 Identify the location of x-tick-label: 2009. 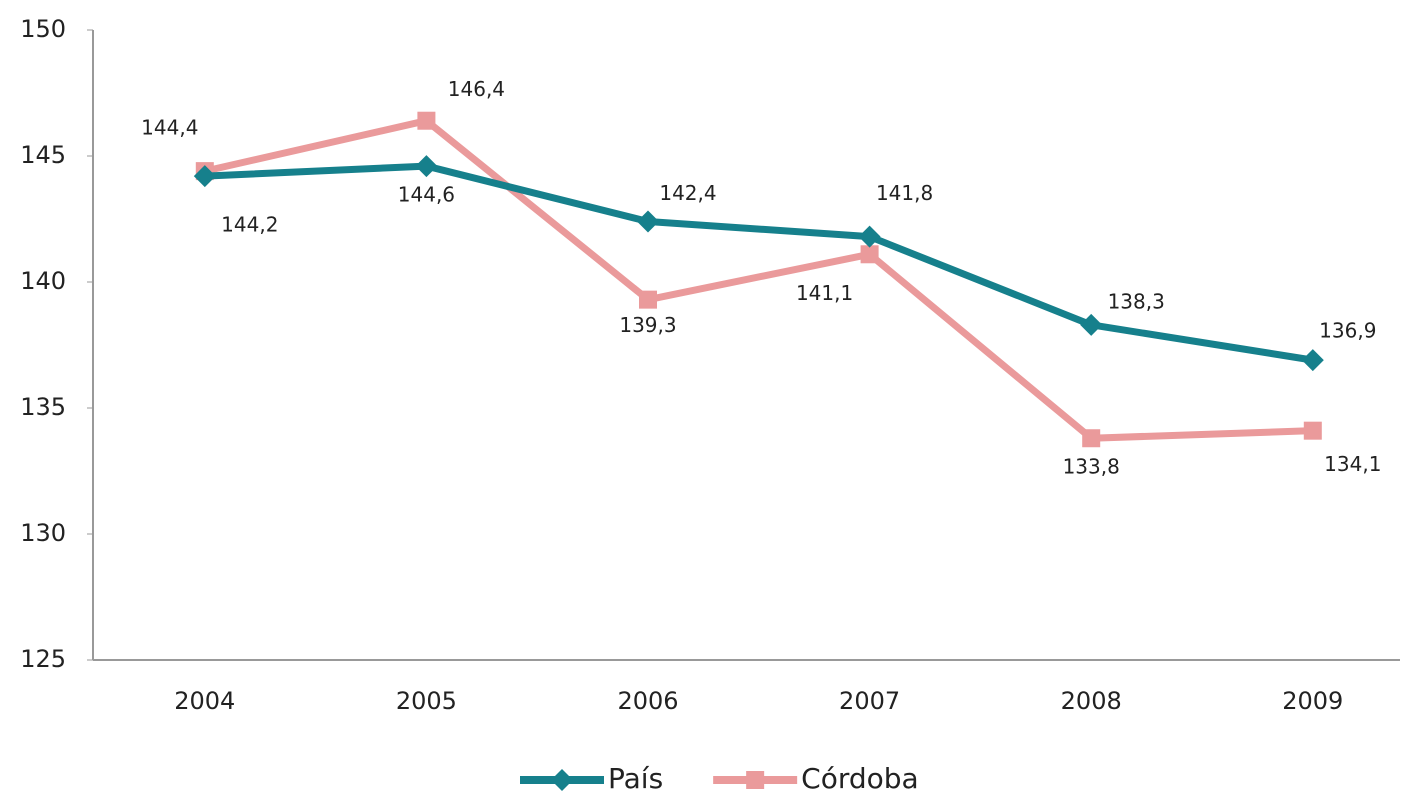
(1312, 701).